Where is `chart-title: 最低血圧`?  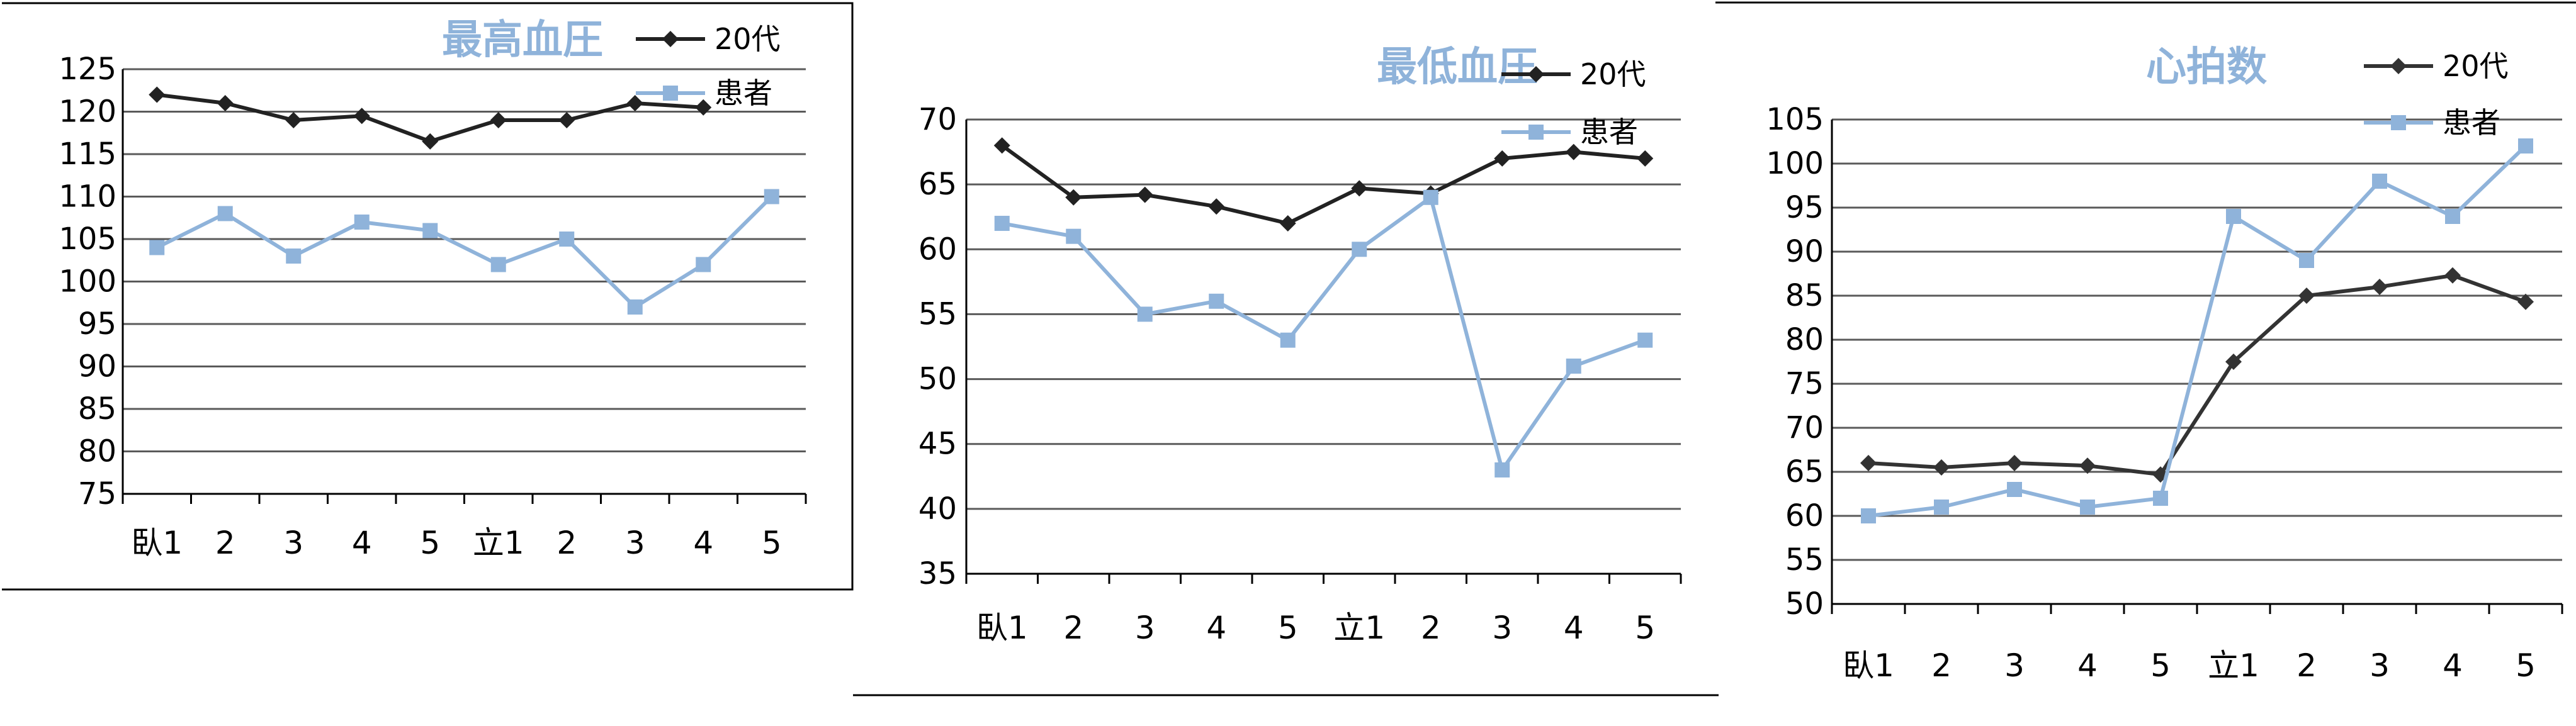
chart-title: 最低血圧 is located at coordinates (1457, 67).